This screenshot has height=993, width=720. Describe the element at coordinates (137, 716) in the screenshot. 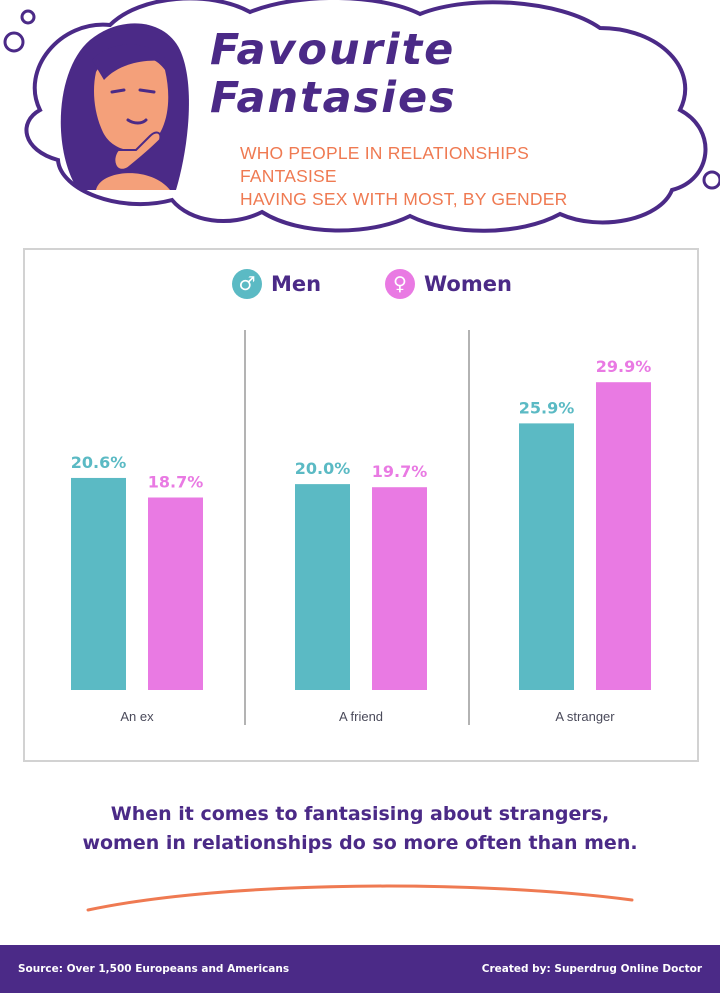

I see `category-label: An ex` at that location.